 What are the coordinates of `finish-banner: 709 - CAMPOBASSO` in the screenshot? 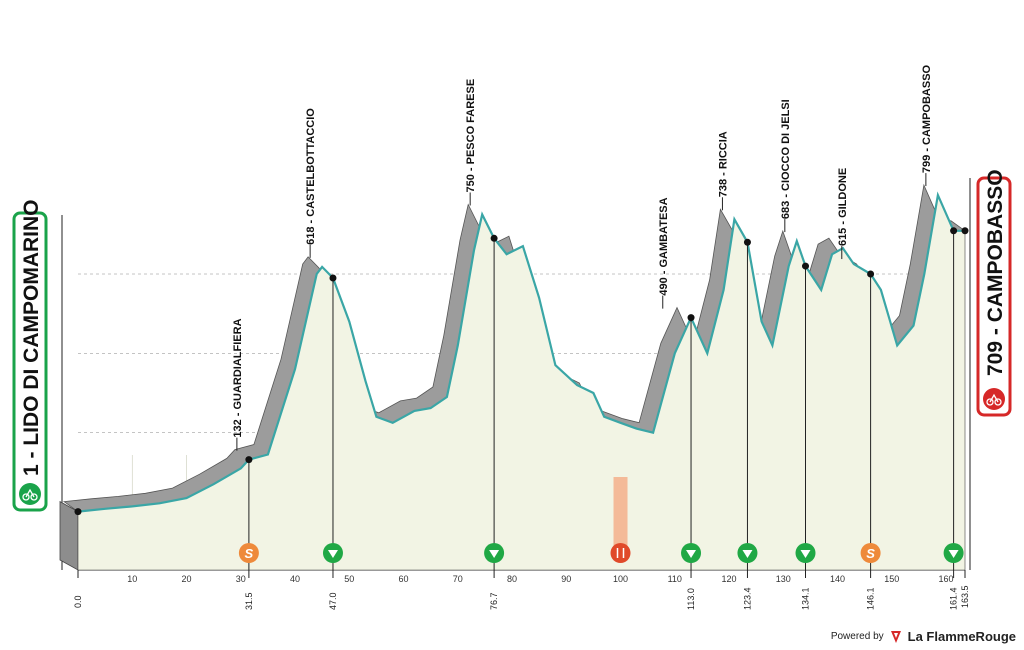 It's located at (994, 293).